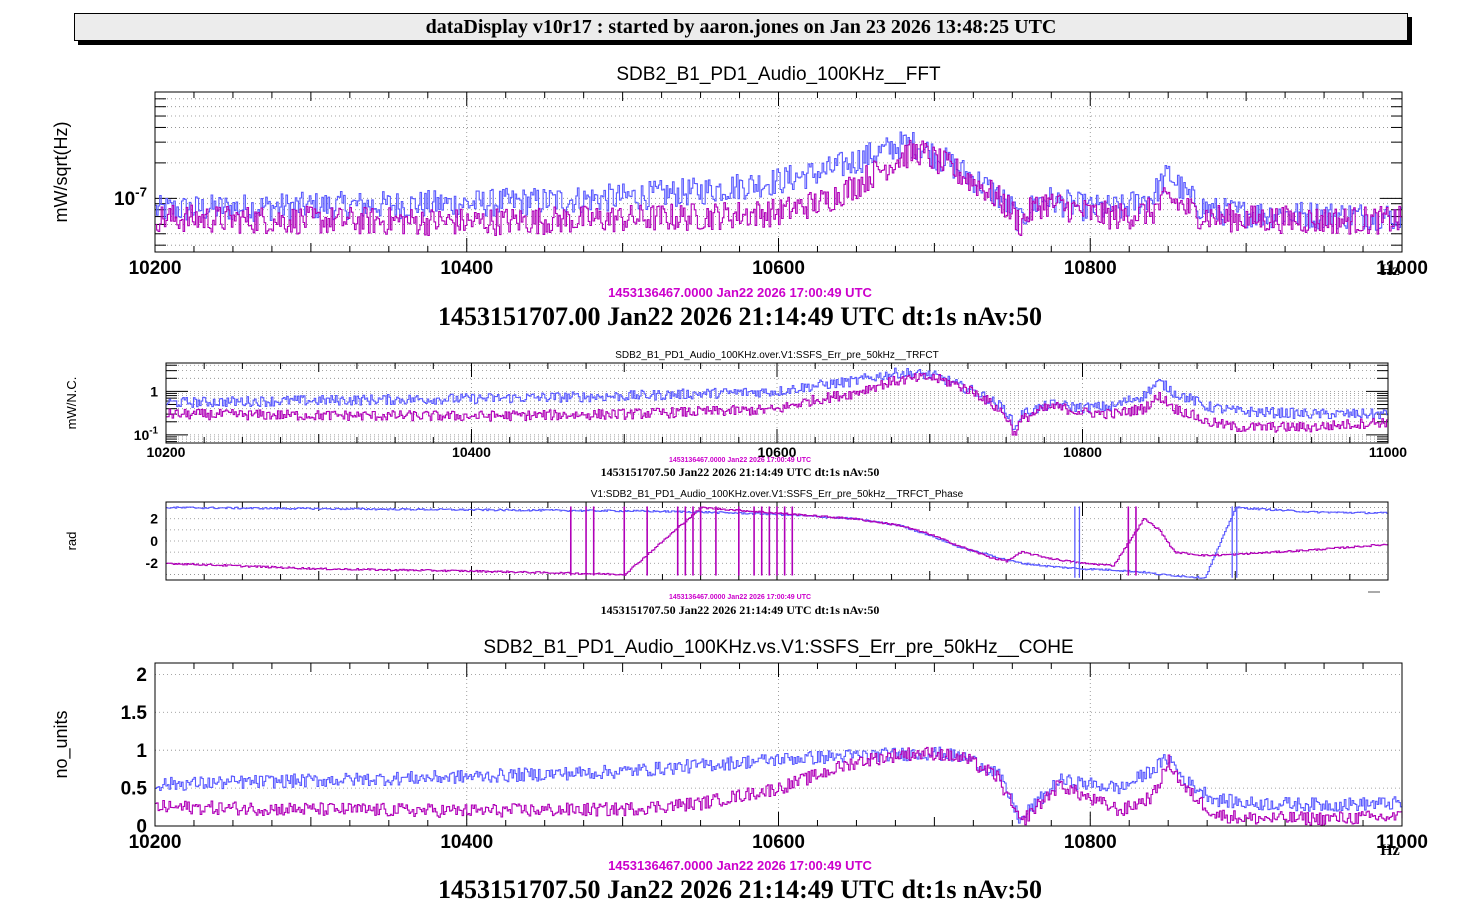 The width and height of the screenshot is (1483, 915). I want to click on y-axis-label: no_units, so click(61, 744).